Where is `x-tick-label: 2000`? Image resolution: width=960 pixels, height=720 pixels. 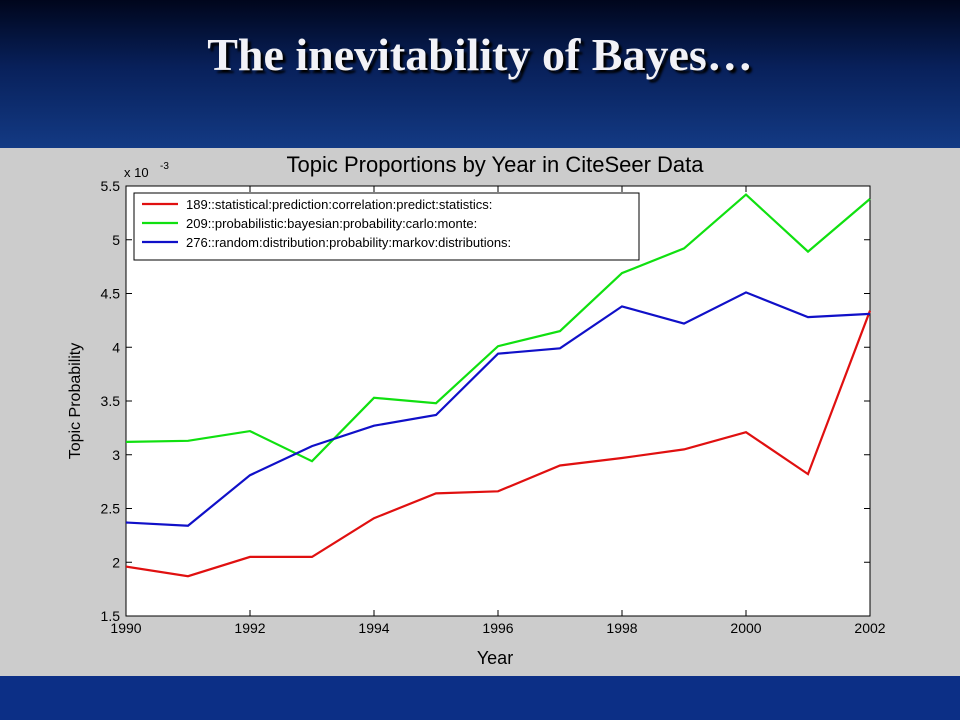
x-tick-label: 2000 is located at coordinates (745, 628).